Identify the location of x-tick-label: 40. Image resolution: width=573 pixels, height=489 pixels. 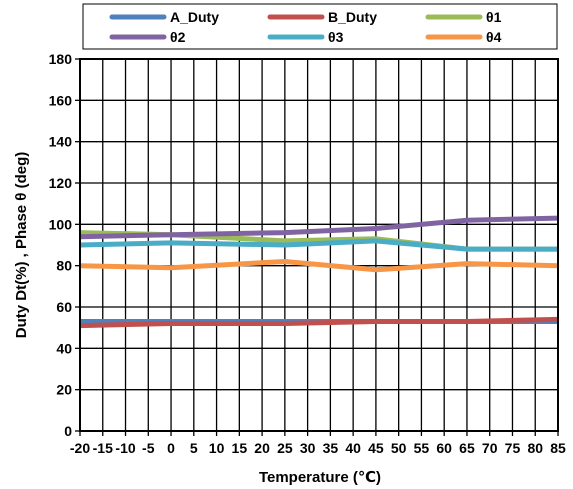
(353, 448).